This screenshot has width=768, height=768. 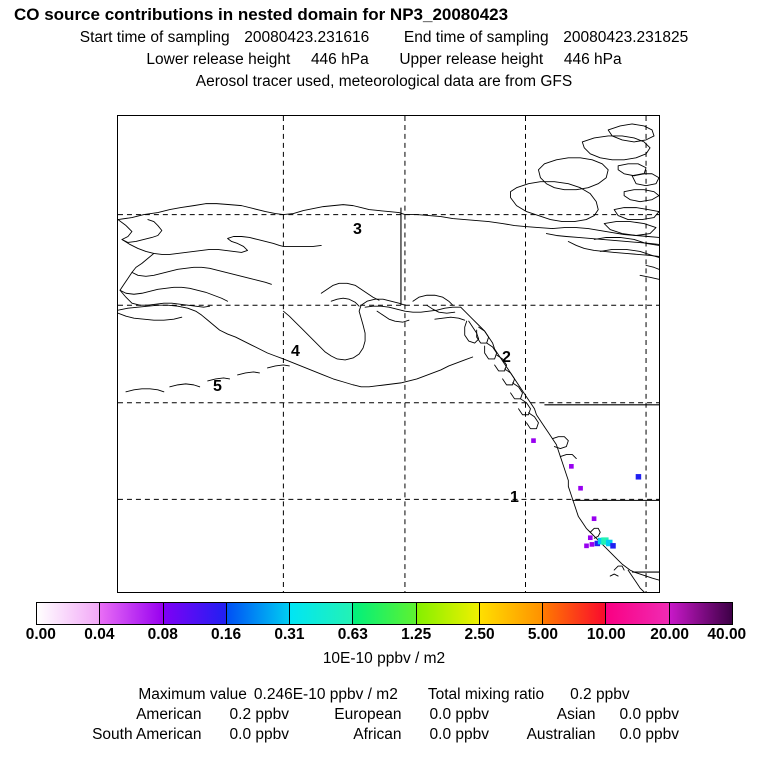 I want to click on region-value-australian: 0.0 ppbv, so click(x=649, y=734).